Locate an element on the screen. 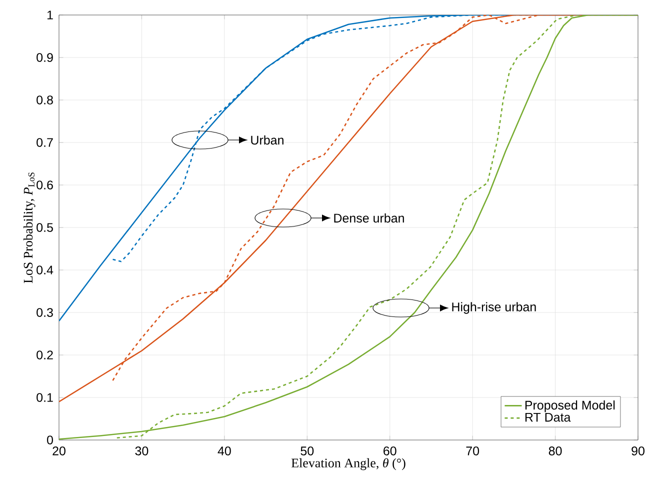 The height and width of the screenshot is (484, 645). y-tick-label: 0.7 is located at coordinates (44, 142).